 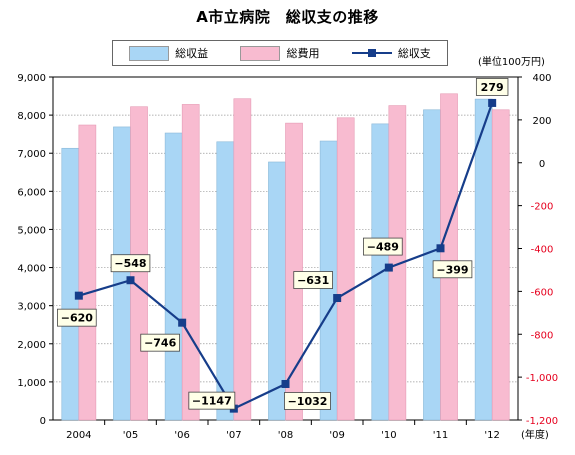 I want to click on data-label: −548, so click(x=130, y=263).